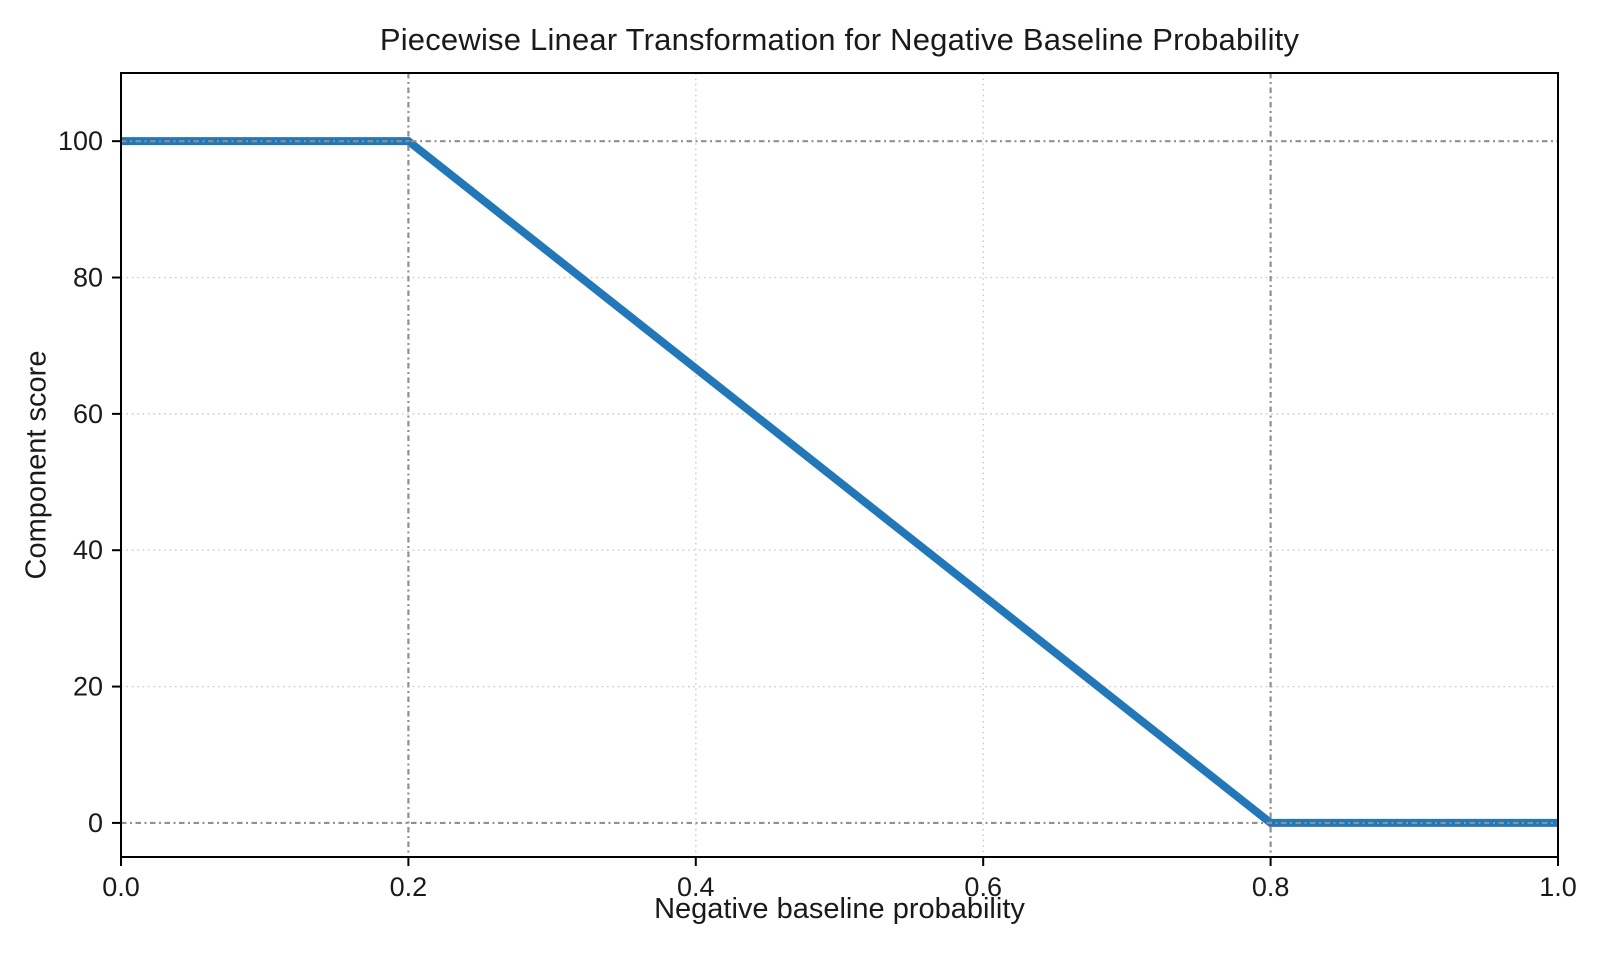  What do you see at coordinates (696, 887) in the screenshot?
I see `x-tick-label: 0.4` at bounding box center [696, 887].